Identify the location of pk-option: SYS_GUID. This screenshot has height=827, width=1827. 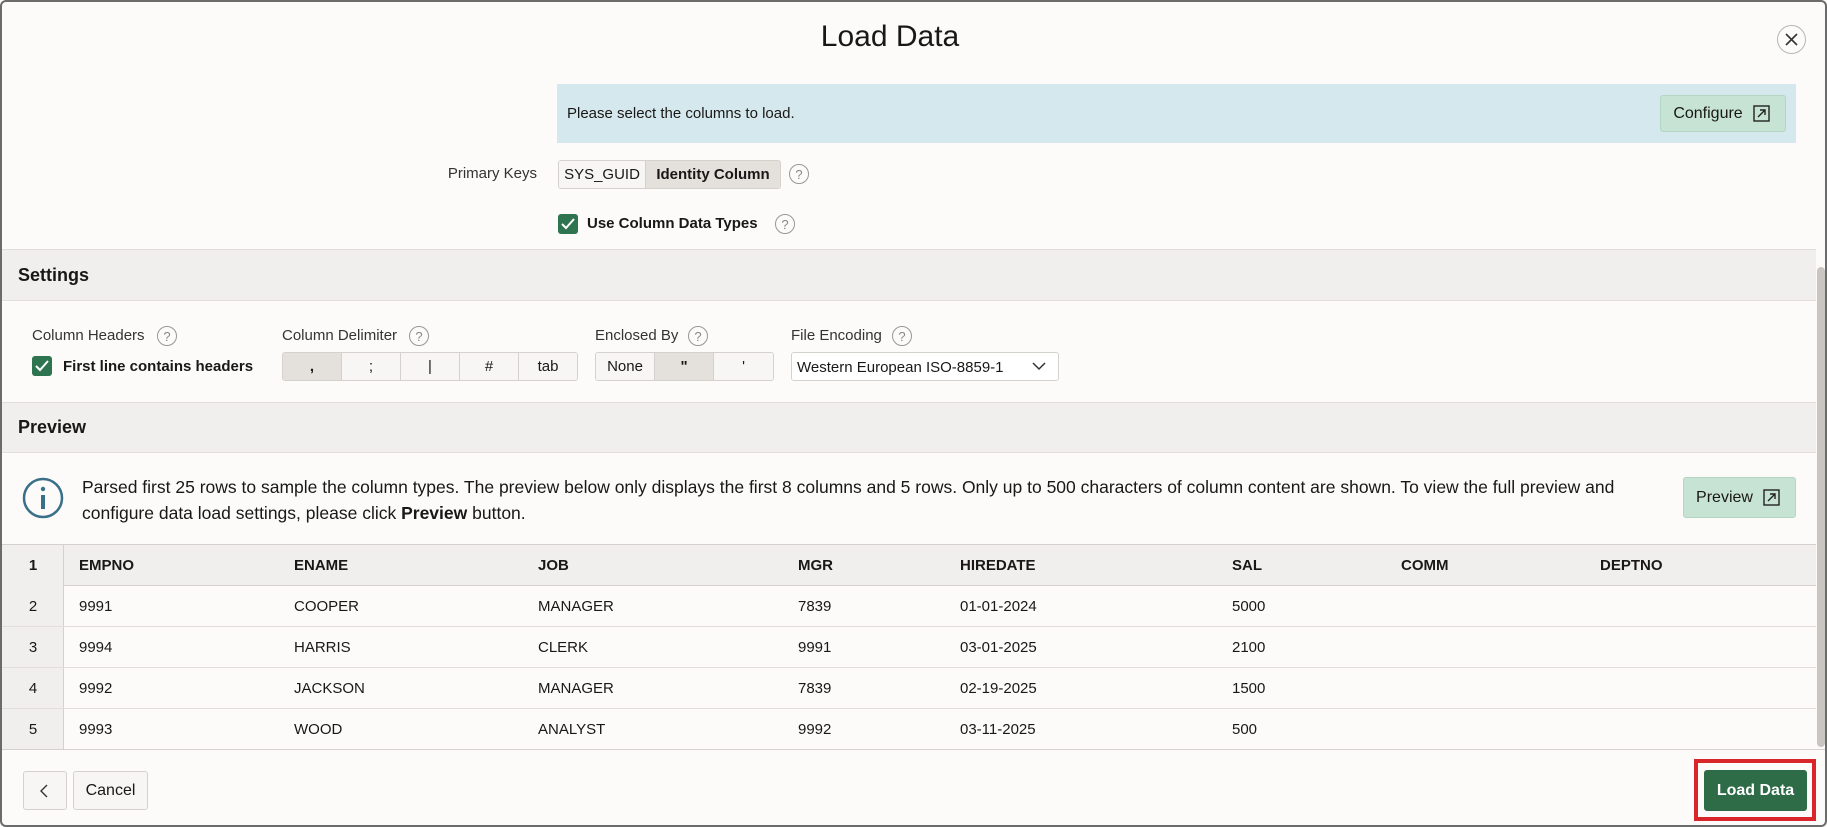
(602, 174).